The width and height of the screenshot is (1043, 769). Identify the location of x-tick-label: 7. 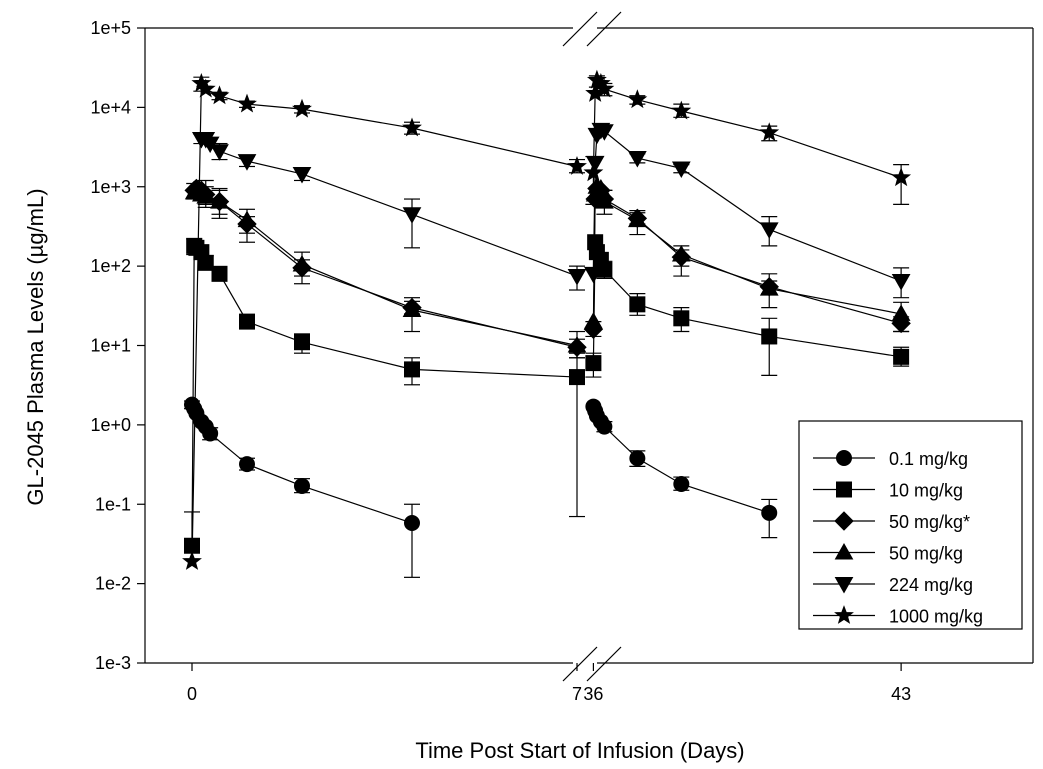
(577, 694).